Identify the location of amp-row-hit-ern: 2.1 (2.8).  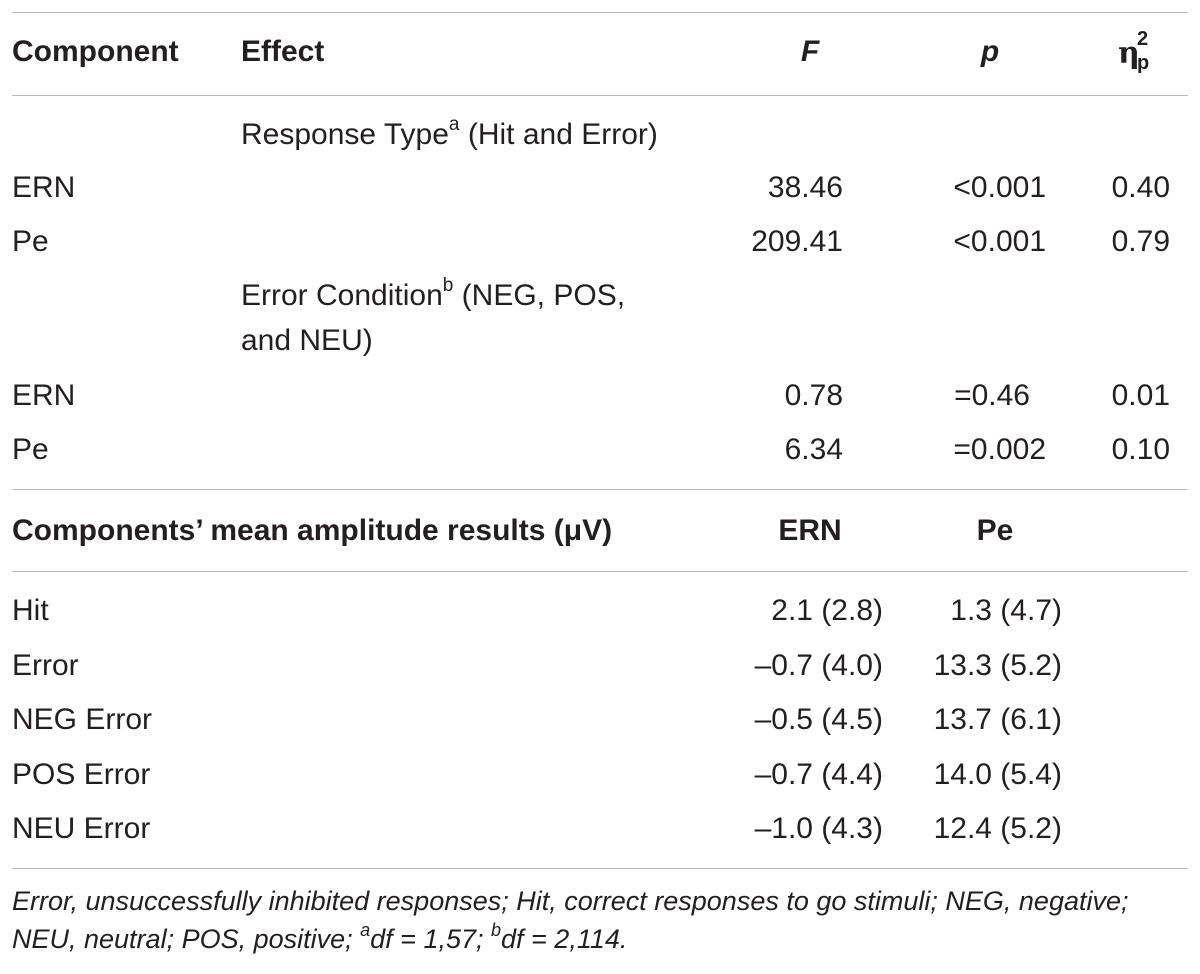
(827, 610).